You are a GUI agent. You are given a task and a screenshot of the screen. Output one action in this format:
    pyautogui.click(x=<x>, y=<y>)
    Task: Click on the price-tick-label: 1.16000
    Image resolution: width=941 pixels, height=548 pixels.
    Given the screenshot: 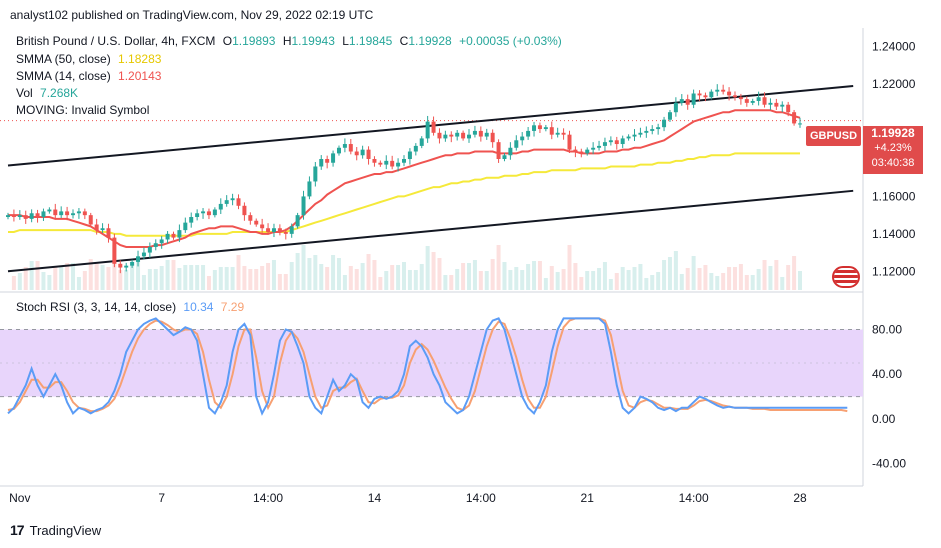 What is the action you would take?
    pyautogui.click(x=894, y=196)
    